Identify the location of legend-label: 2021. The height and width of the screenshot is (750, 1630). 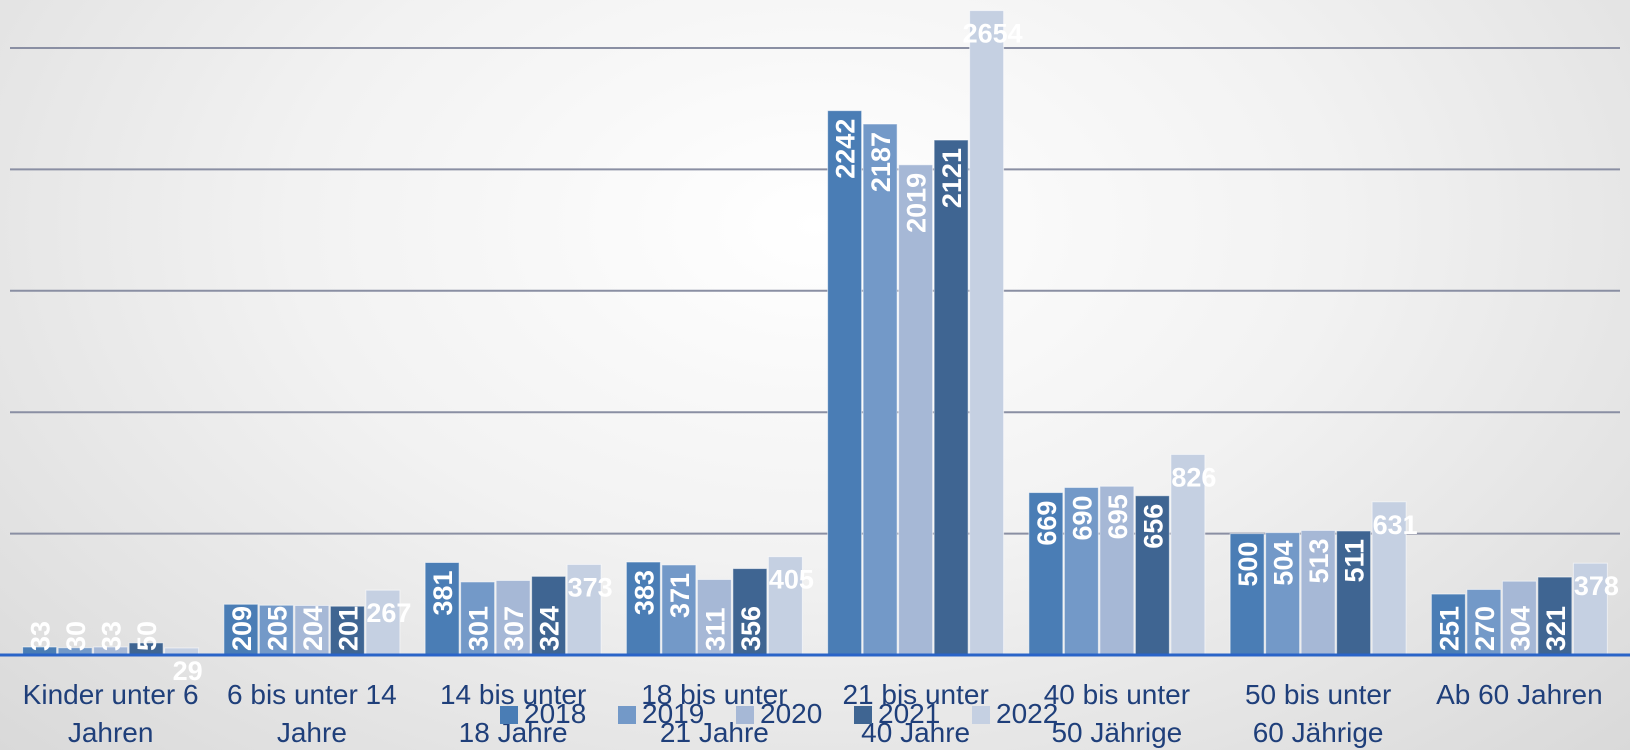
(909, 713).